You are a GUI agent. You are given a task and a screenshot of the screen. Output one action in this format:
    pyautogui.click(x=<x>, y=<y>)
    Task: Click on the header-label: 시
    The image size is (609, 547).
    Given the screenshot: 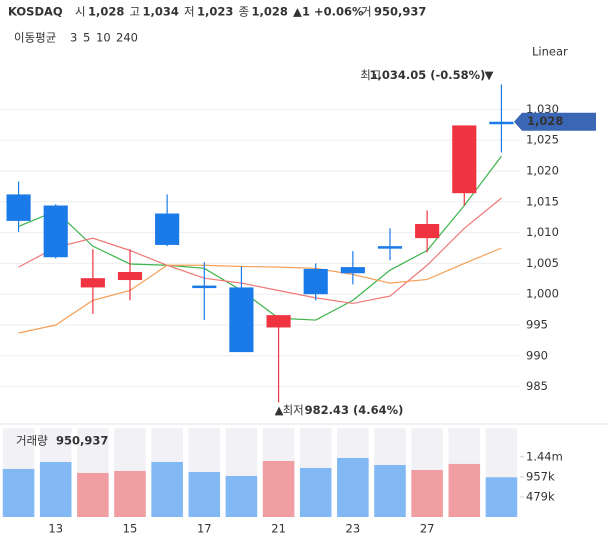 What is the action you would take?
    pyautogui.click(x=80, y=12)
    